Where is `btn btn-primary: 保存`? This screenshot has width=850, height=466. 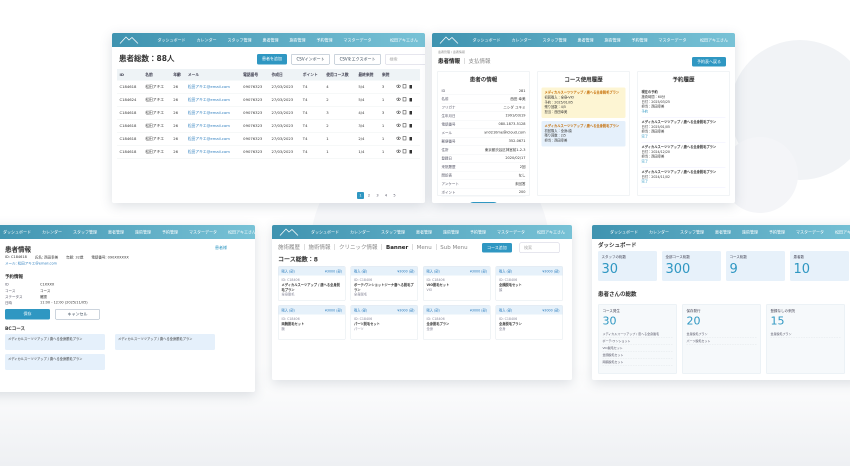
btn btn-primary: 保存 is located at coordinates (27, 314).